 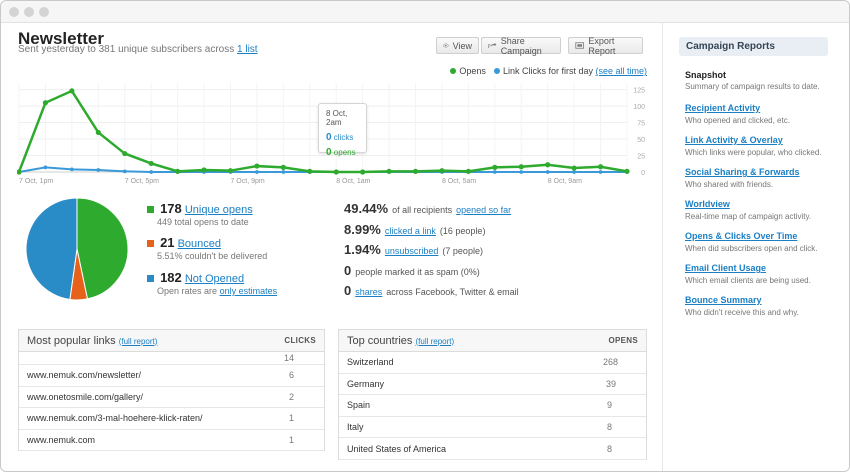 What do you see at coordinates (71, 340) in the screenshot?
I see `links-title-text: Most popular links` at bounding box center [71, 340].